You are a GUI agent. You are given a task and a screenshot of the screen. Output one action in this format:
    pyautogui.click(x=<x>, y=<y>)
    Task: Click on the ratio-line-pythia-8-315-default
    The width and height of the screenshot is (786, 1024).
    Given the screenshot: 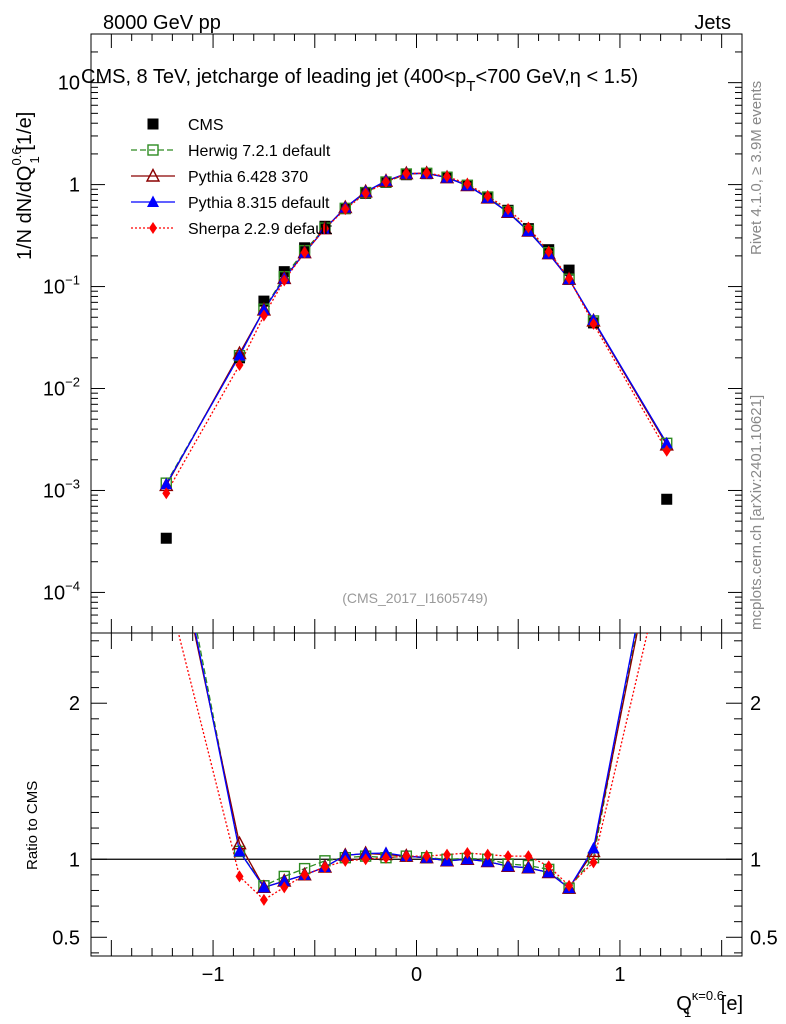 What is the action you would take?
    pyautogui.click(x=415, y=761)
    